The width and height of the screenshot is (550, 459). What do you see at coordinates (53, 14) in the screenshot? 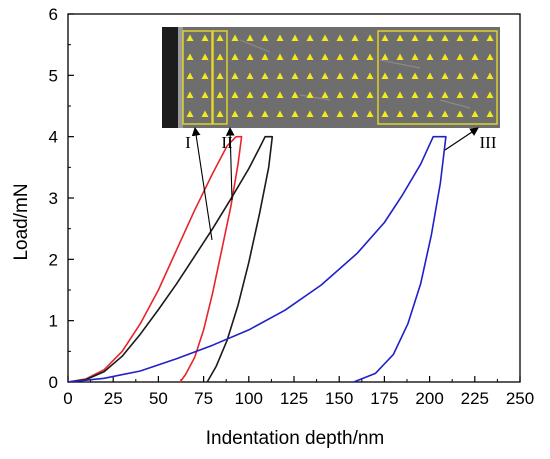
I see `y-tick-label: 6` at bounding box center [53, 14].